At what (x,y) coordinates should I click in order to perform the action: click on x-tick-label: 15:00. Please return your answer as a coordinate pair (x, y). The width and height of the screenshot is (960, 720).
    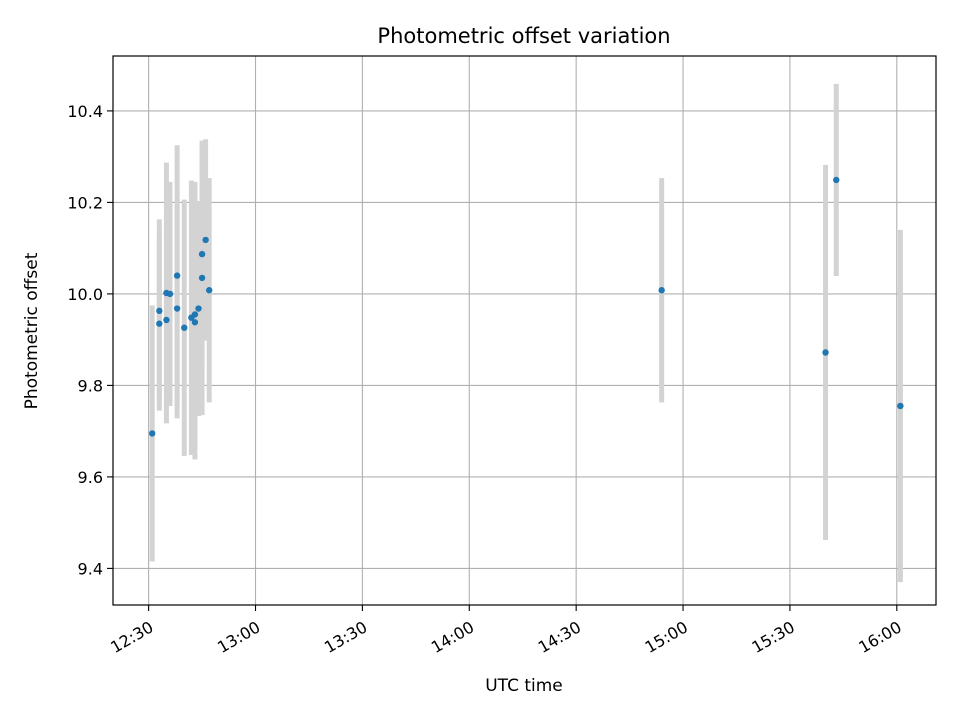
    Looking at the image, I should click on (666, 637).